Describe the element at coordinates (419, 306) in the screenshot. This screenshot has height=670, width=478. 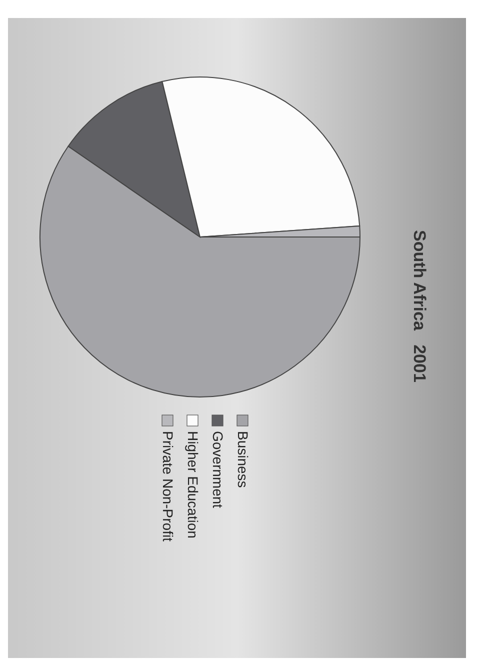
I see `text: South Africa 2001` at that location.